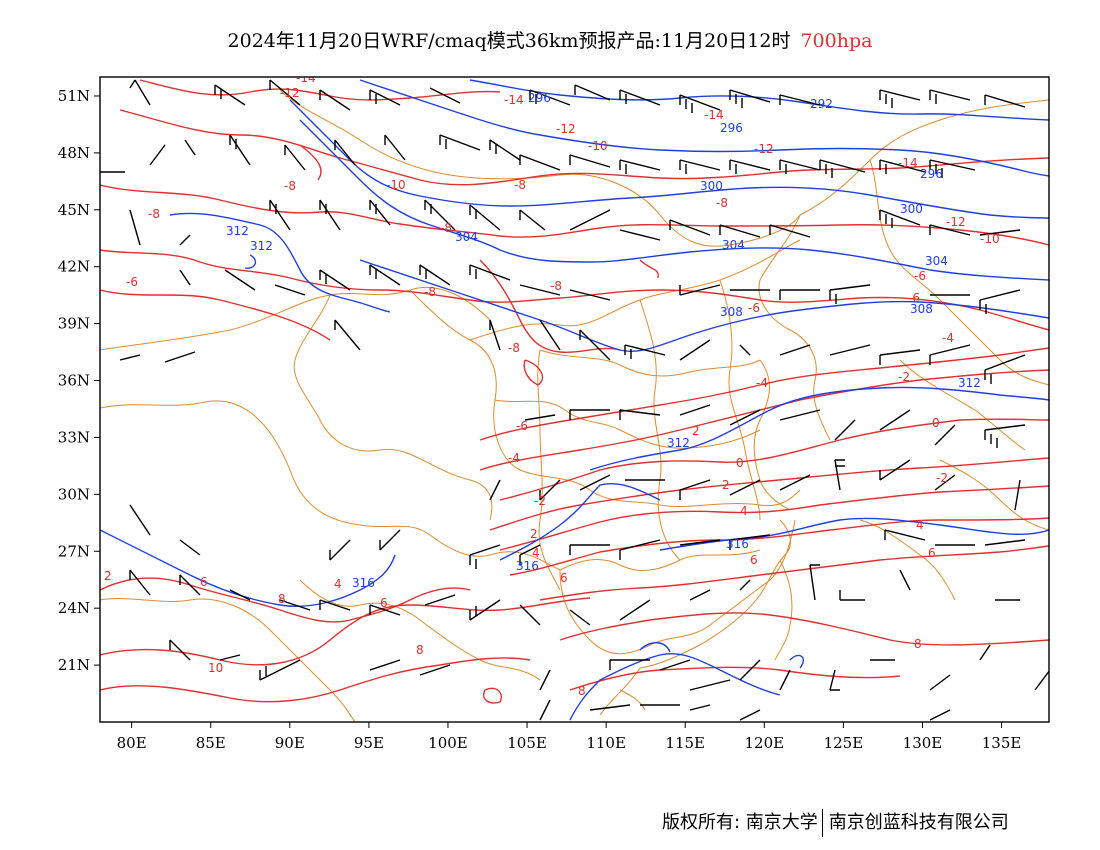 The width and height of the screenshot is (1100, 850). What do you see at coordinates (923, 743) in the screenshot?
I see `x-tick-label: 130E` at bounding box center [923, 743].